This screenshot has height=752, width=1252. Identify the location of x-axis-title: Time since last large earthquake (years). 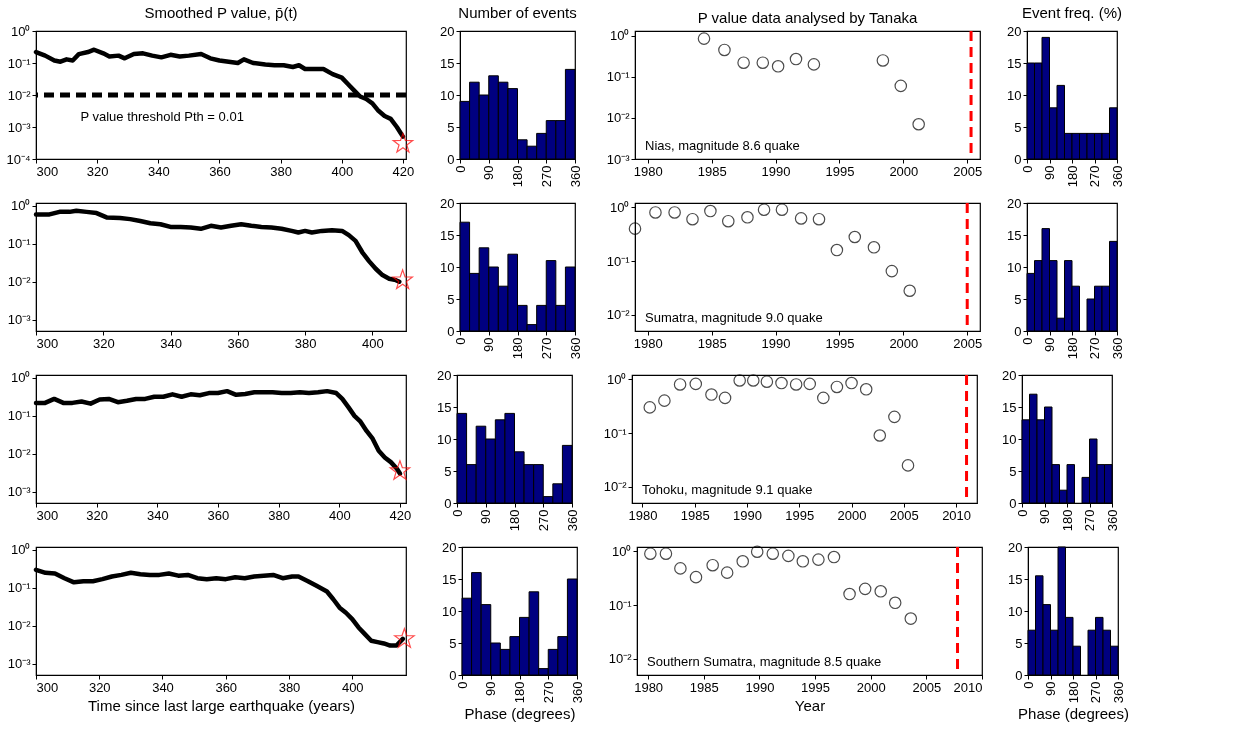
(221, 705).